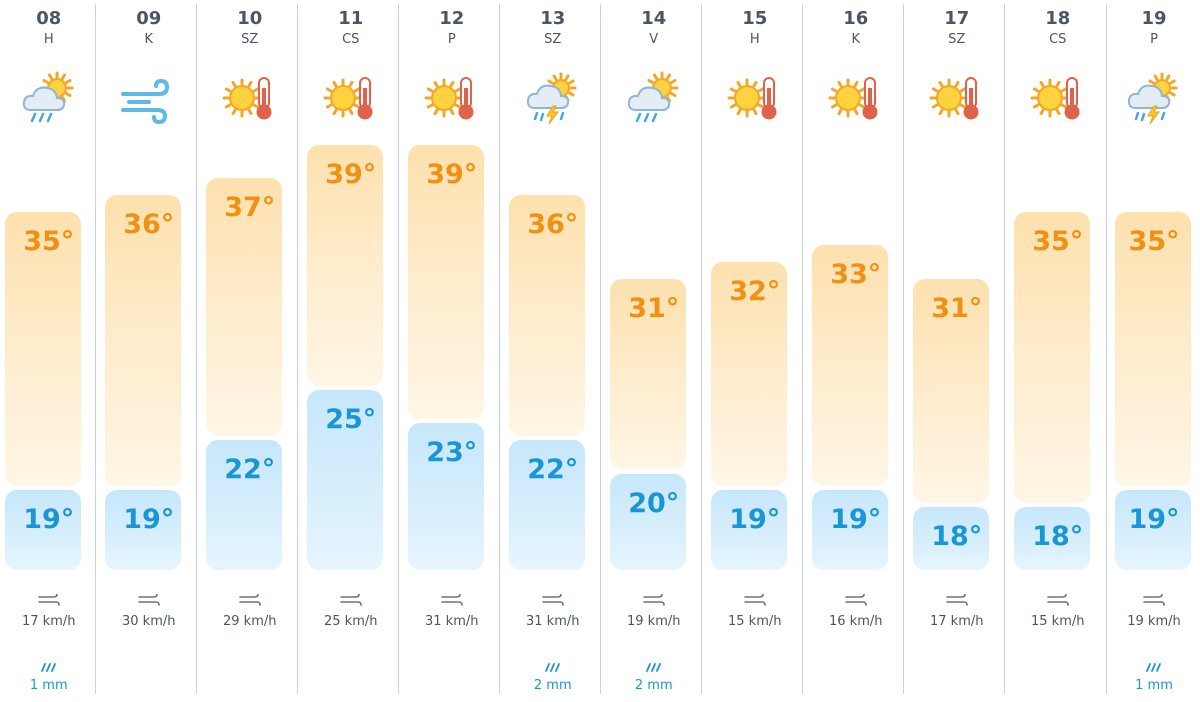 Image resolution: width=1200 pixels, height=702 pixels. What do you see at coordinates (654, 503) in the screenshot?
I see `low-temp: 20°` at bounding box center [654, 503].